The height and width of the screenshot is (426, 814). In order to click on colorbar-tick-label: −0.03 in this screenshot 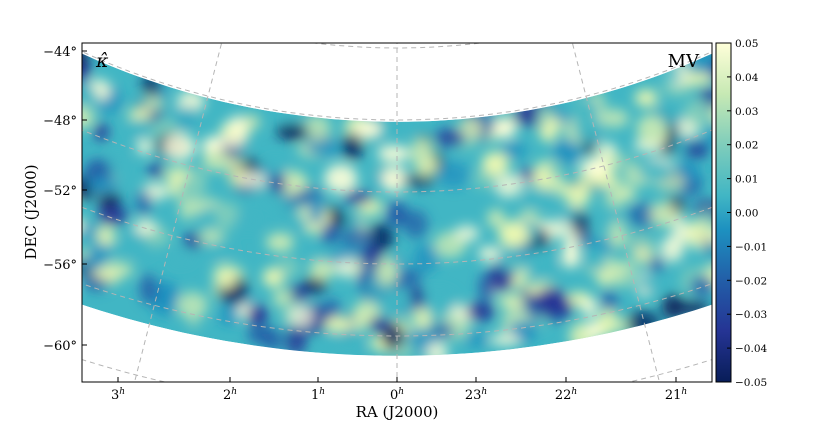, I will do `click(751, 315)`.